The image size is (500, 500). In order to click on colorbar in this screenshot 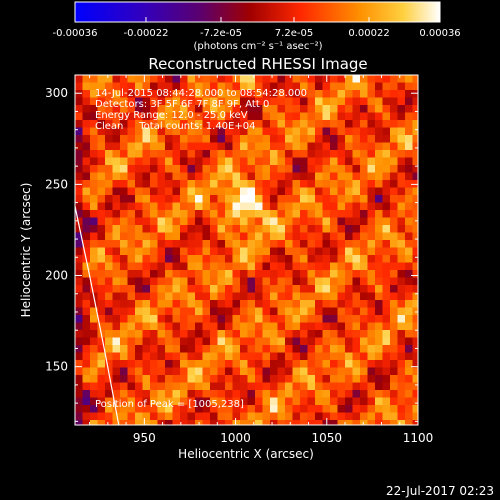, I will do `click(257, 12)`.